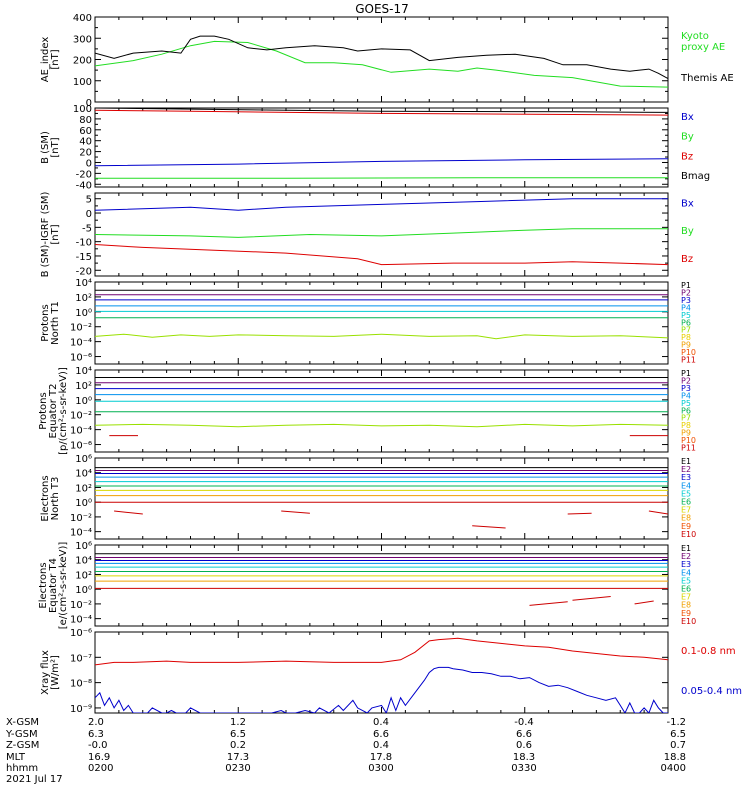 The width and height of the screenshot is (750, 800). What do you see at coordinates (686, 580) in the screenshot?
I see `legend-entry: E5` at bounding box center [686, 580].